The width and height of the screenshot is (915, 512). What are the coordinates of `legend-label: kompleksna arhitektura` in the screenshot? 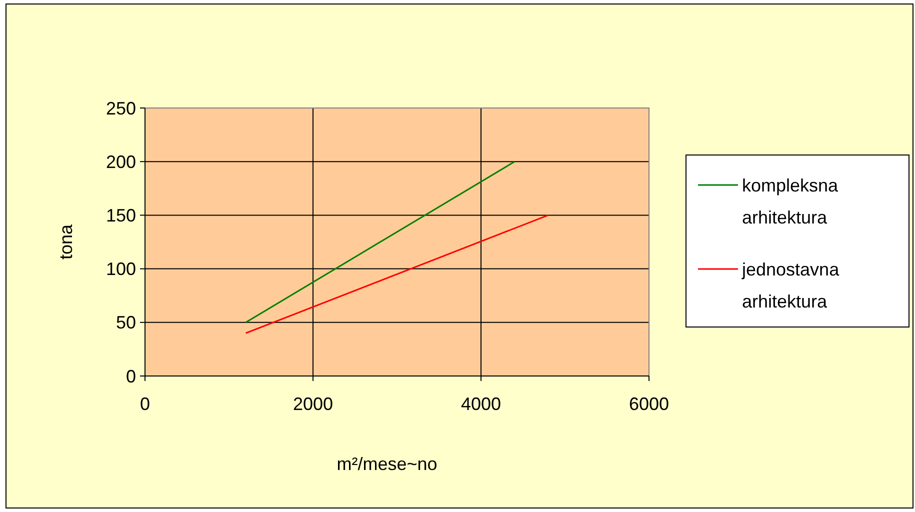 It's located at (791, 201).